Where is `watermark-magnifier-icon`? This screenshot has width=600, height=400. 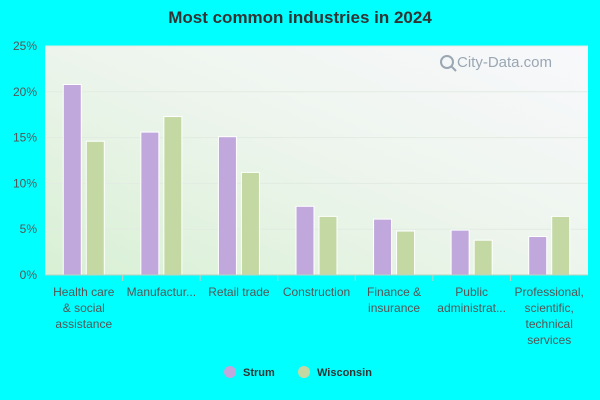 watermark-magnifier-icon is located at coordinates (447, 62).